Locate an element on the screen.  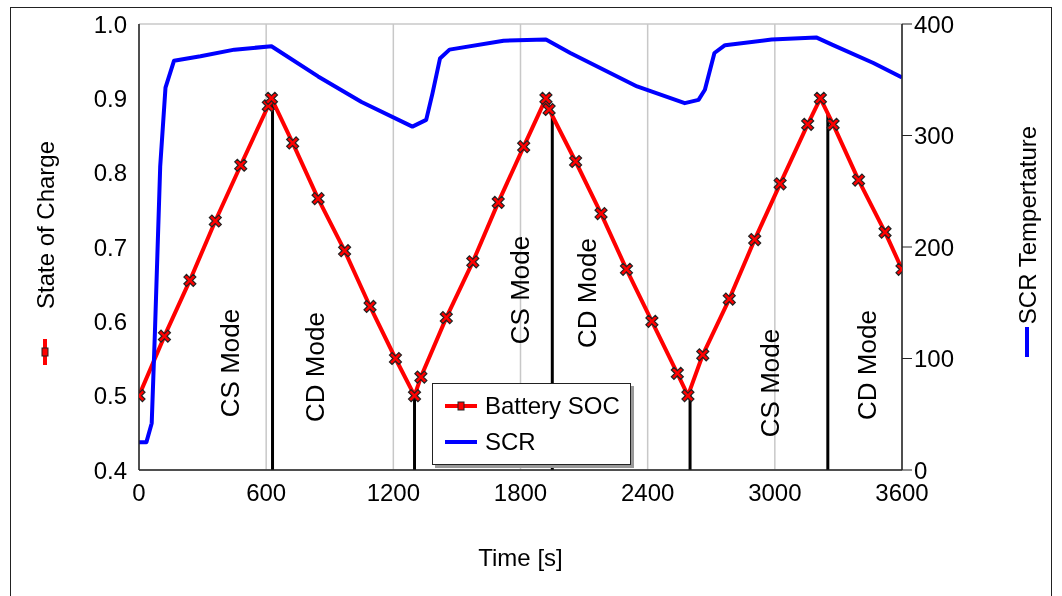
y2-tick-label: 100 is located at coordinates (934, 359).